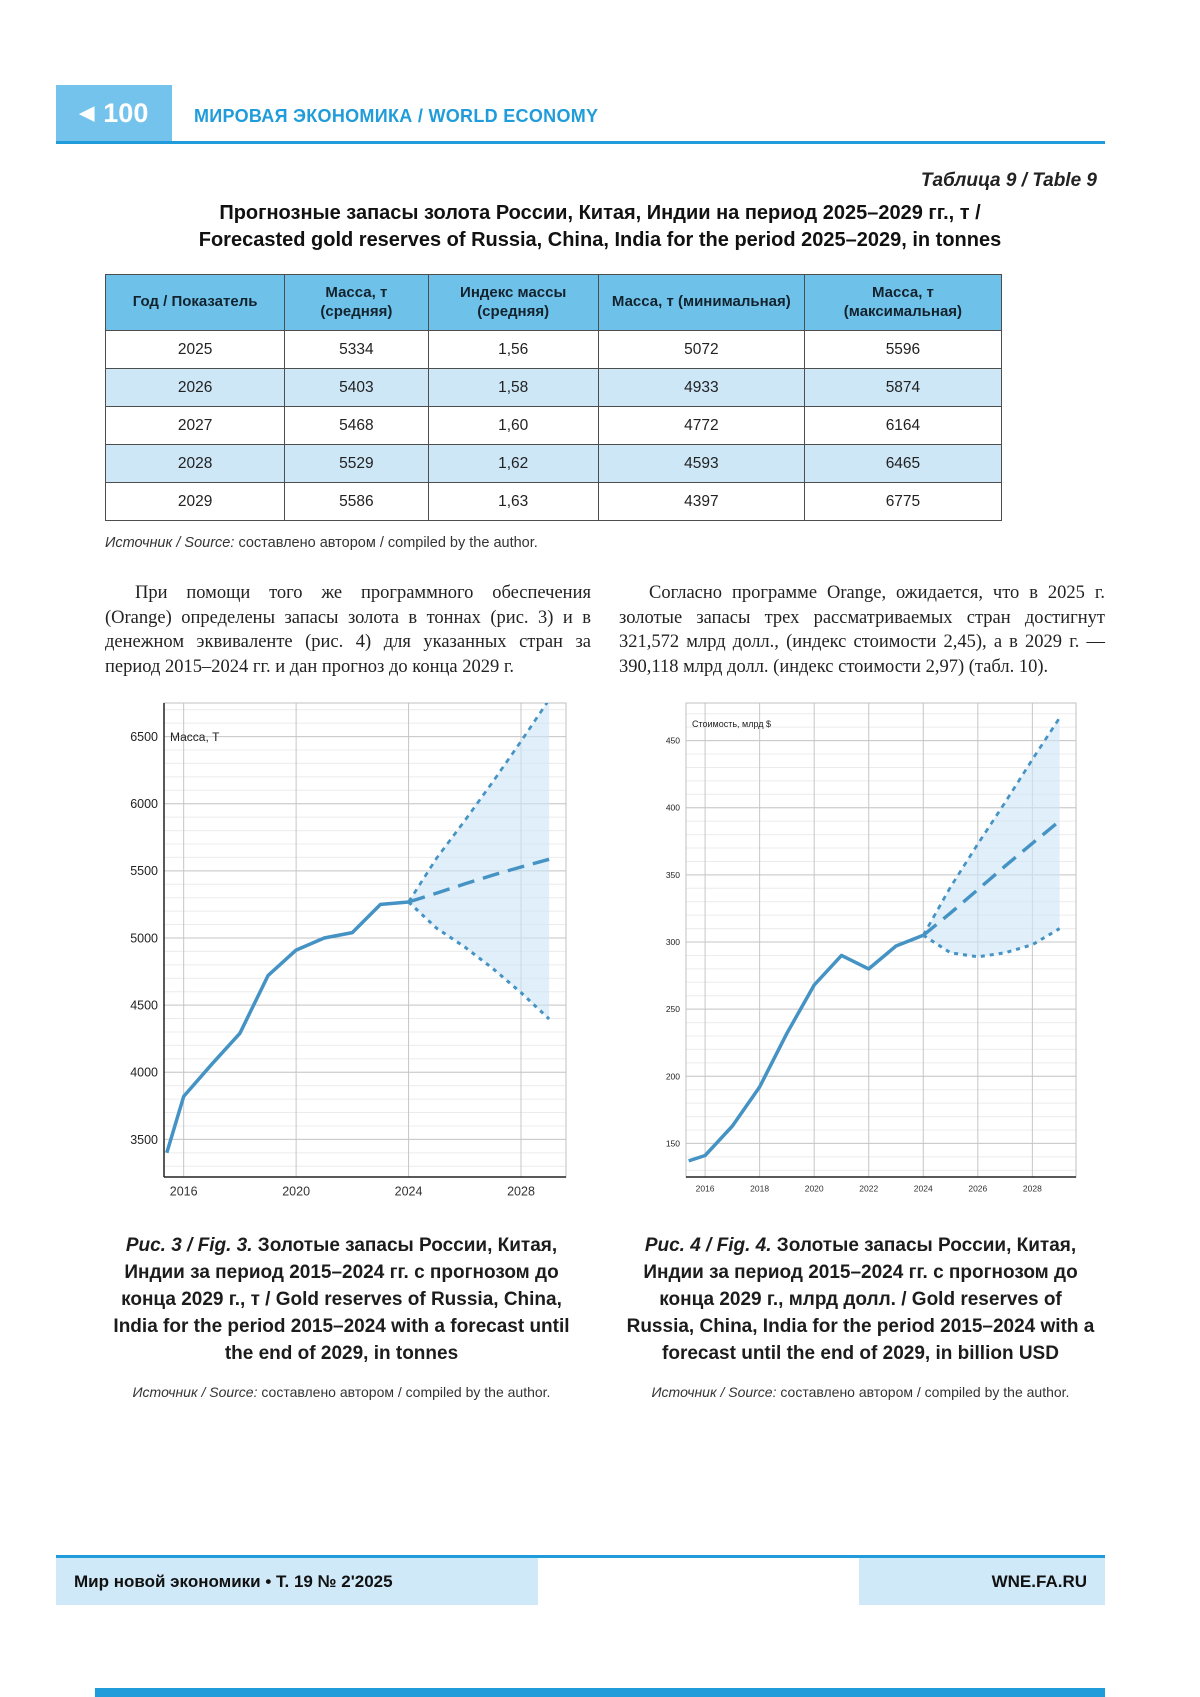 This screenshot has height=1697, width=1200. What do you see at coordinates (672, 1077) in the screenshot?
I see `svg-text: 200` at bounding box center [672, 1077].